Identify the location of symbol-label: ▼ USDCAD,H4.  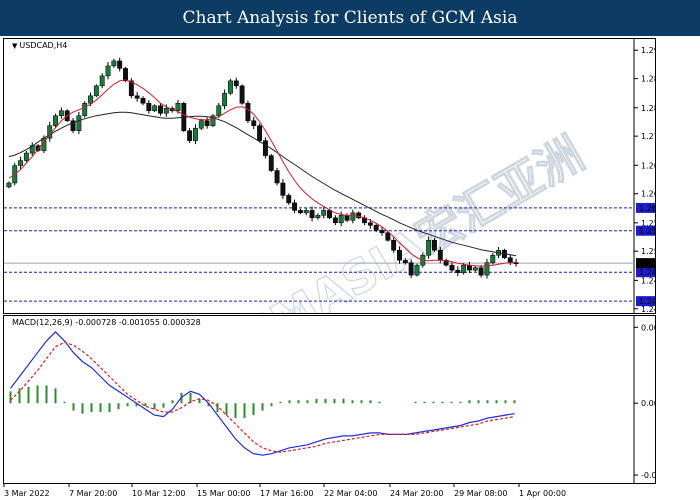
(39, 45).